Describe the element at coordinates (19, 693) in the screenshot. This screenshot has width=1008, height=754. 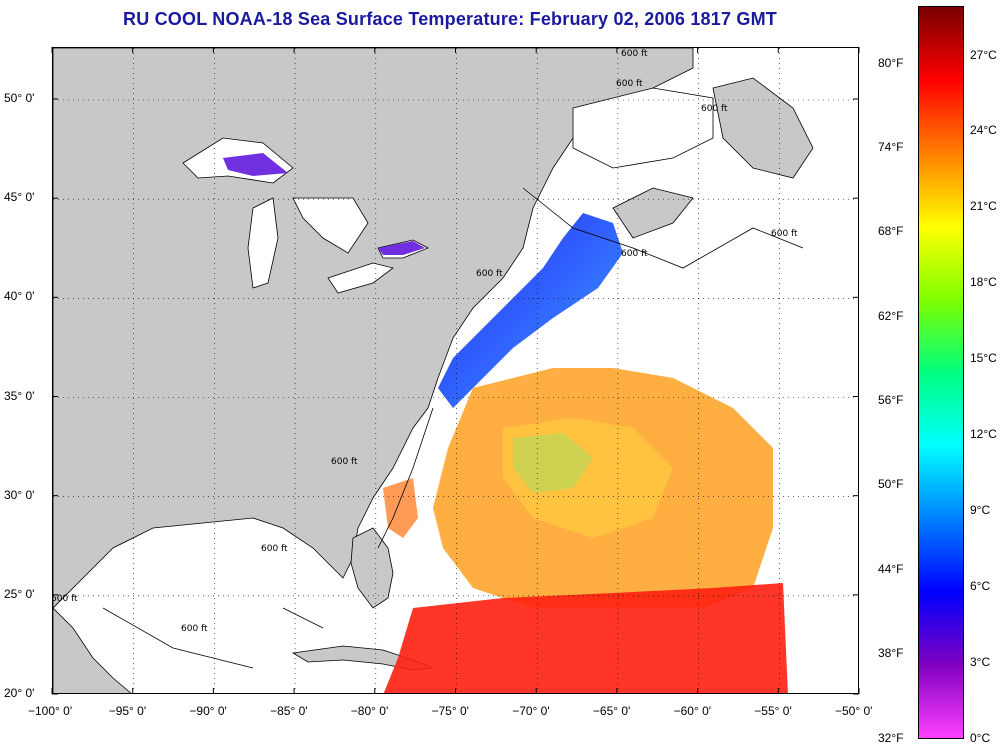
I see `latitude-tick-label: 20° 0'` at that location.